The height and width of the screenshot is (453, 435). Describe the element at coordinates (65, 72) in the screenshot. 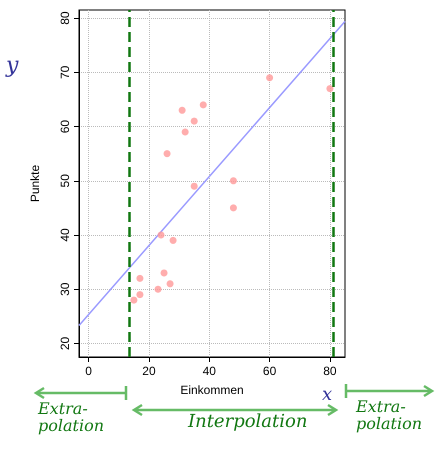

I see `y-tick-label: 70` at that location.